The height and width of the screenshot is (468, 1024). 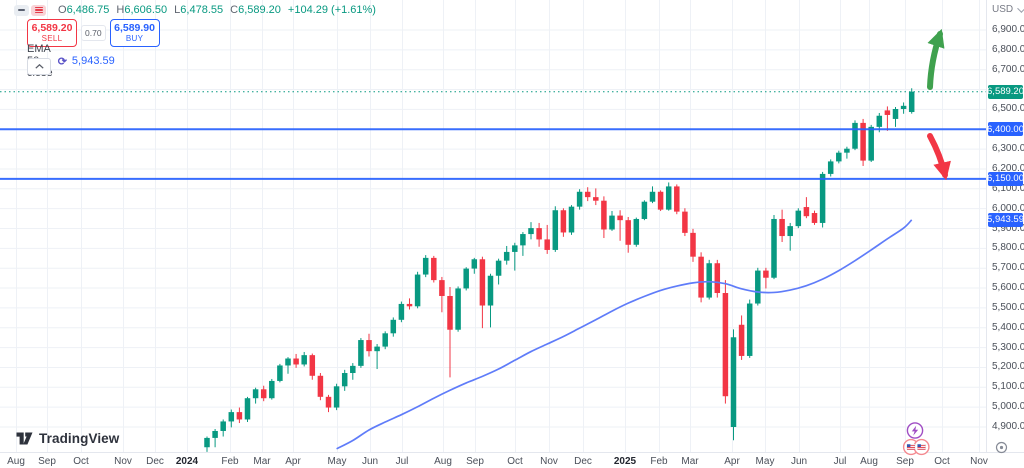 What do you see at coordinates (187, 461) in the screenshot?
I see `time-year-label: 2024` at bounding box center [187, 461].